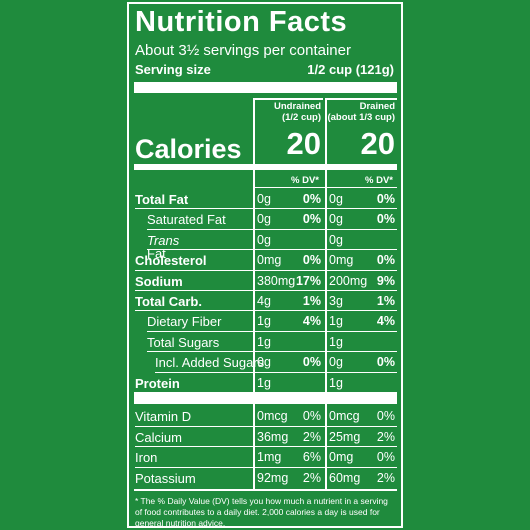 The image size is (530, 530). Describe the element at coordinates (269, 457) in the screenshot. I see `amount: 1mg` at that location.